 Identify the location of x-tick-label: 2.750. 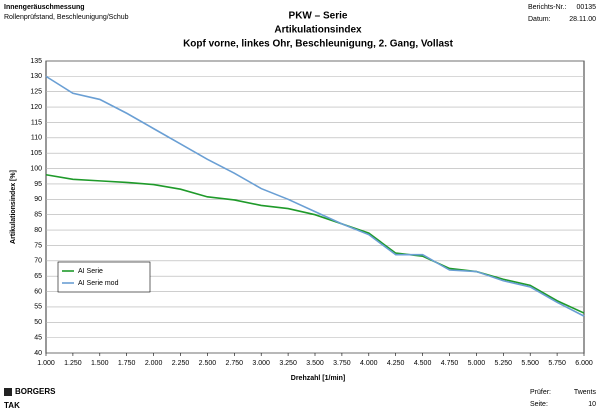
(235, 363).